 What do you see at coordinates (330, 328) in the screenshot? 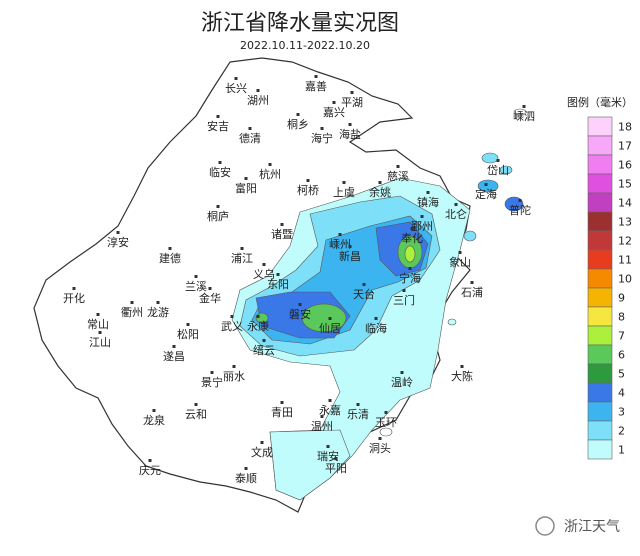
I see `place-label: 仙居` at bounding box center [330, 328].